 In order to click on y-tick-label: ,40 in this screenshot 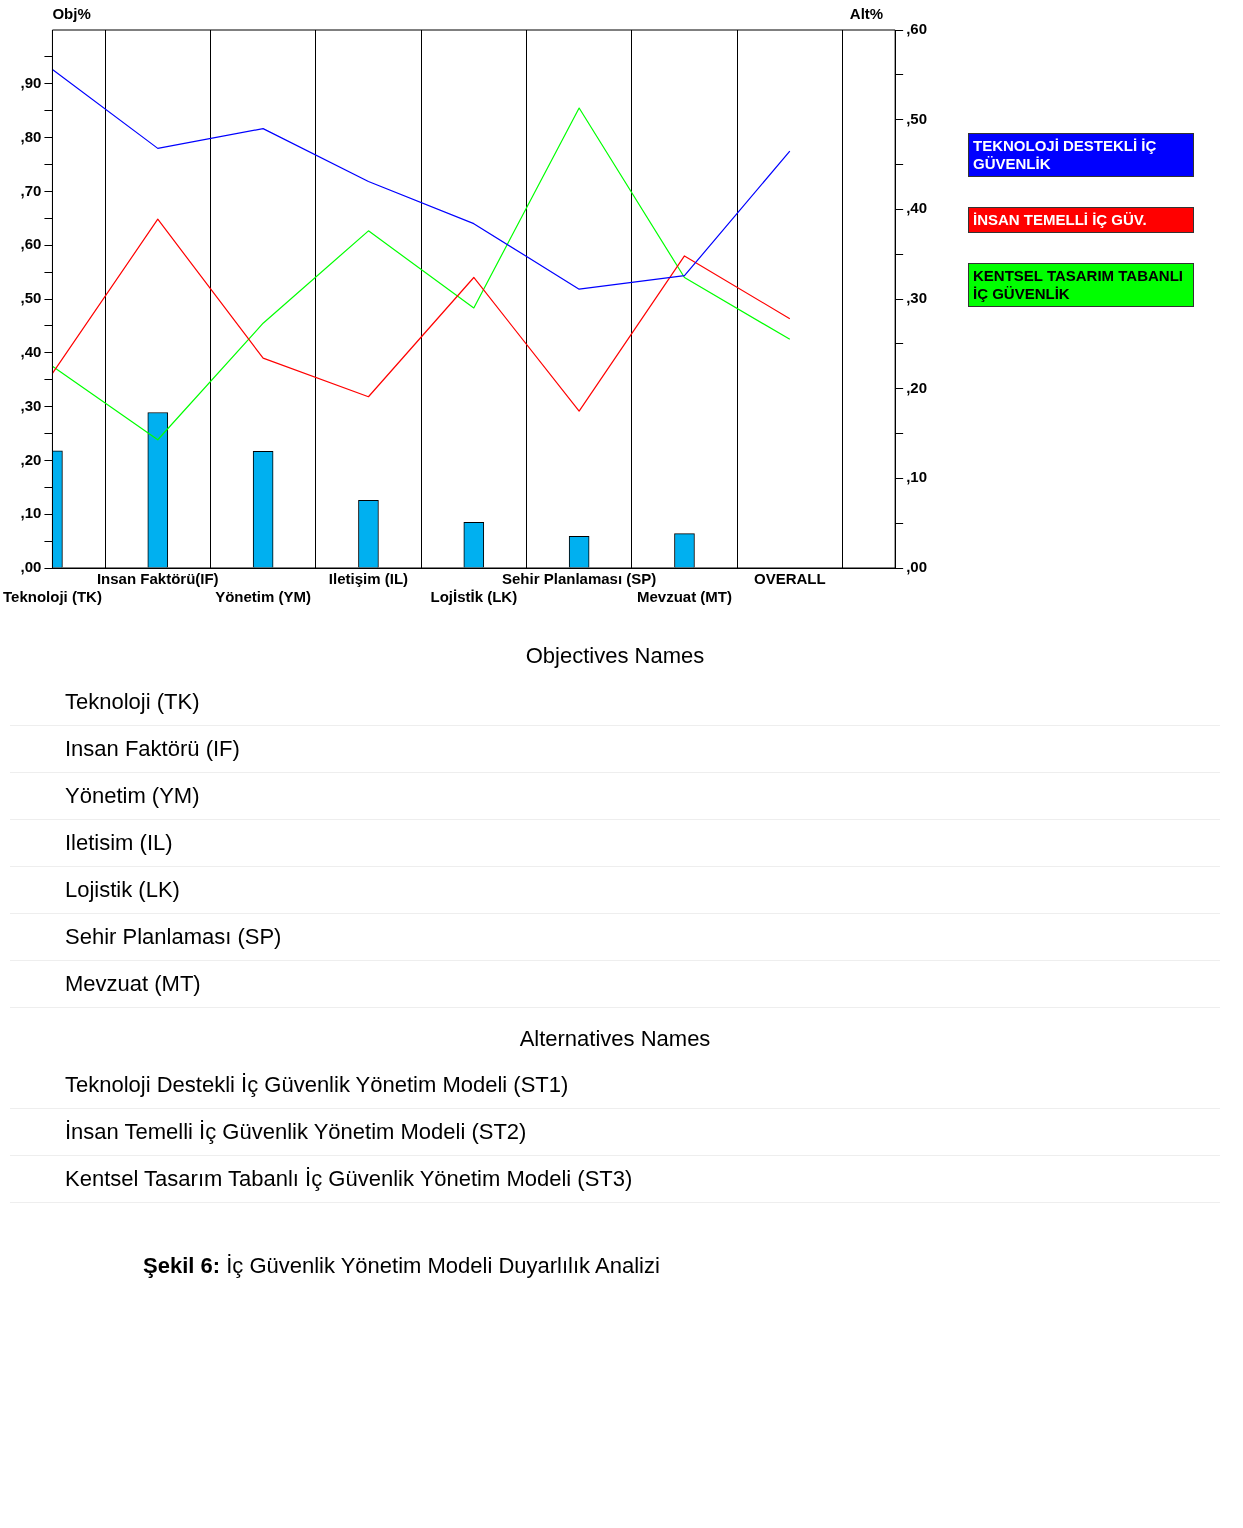, I will do `click(31, 351)`.